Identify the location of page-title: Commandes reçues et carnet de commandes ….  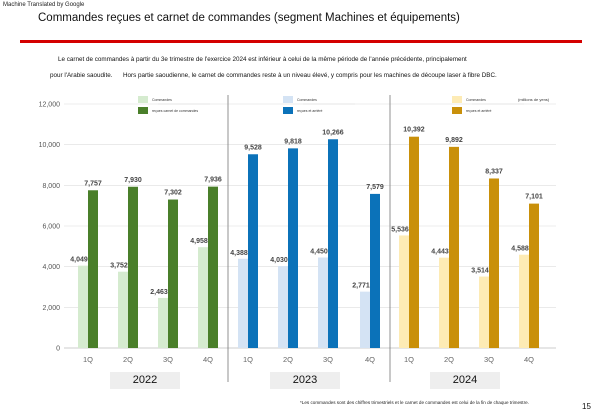
(249, 18).